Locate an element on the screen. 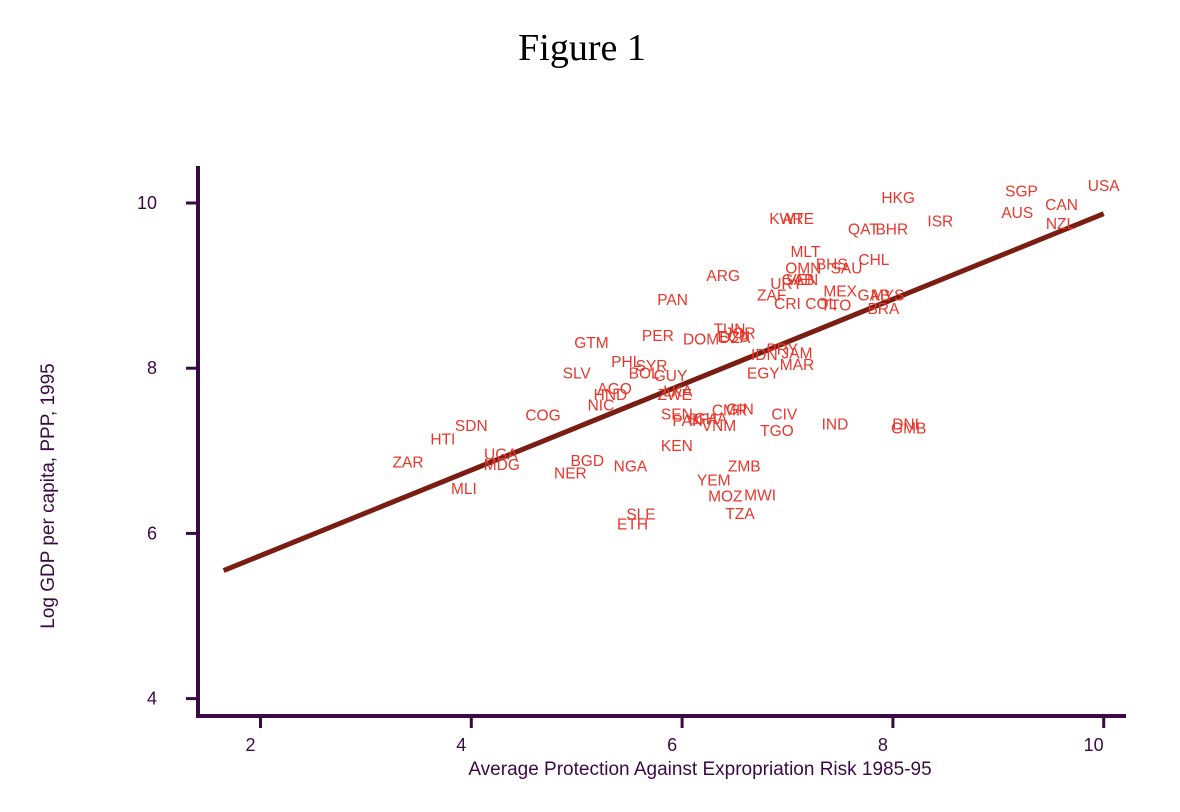 The width and height of the screenshot is (1180, 812). data-point-label-kwt: KWT is located at coordinates (786, 219).